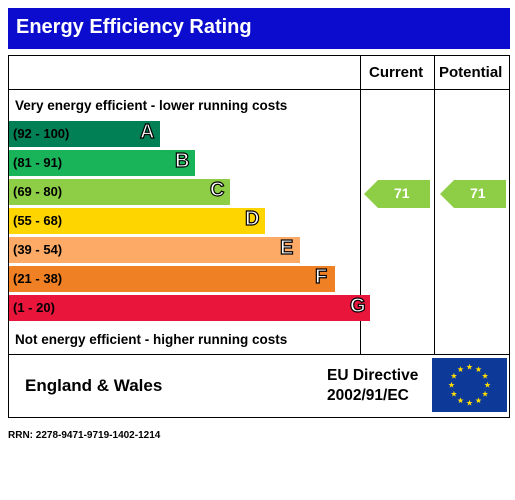 Image resolution: width=515 pixels, height=500 pixels. I want to click on band-g: (1 - 20) G, so click(189, 307).